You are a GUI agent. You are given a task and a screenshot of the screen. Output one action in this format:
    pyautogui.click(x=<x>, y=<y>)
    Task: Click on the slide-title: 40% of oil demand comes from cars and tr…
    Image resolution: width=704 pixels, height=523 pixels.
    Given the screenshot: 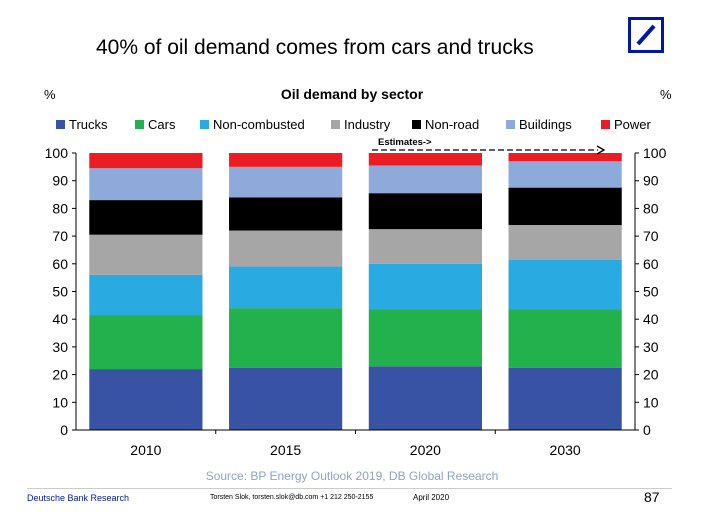 What is the action you would take?
    pyautogui.click(x=315, y=47)
    